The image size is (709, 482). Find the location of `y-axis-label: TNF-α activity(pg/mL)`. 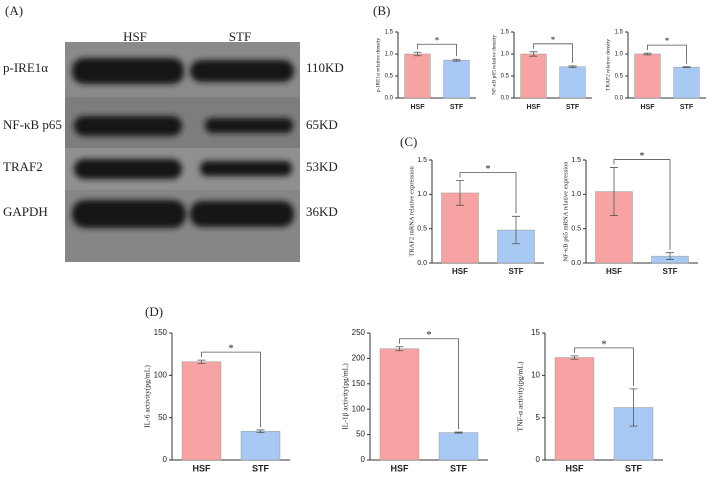

y-axis-label: TNF-α activity(pg/mL) is located at coordinates (520, 396).